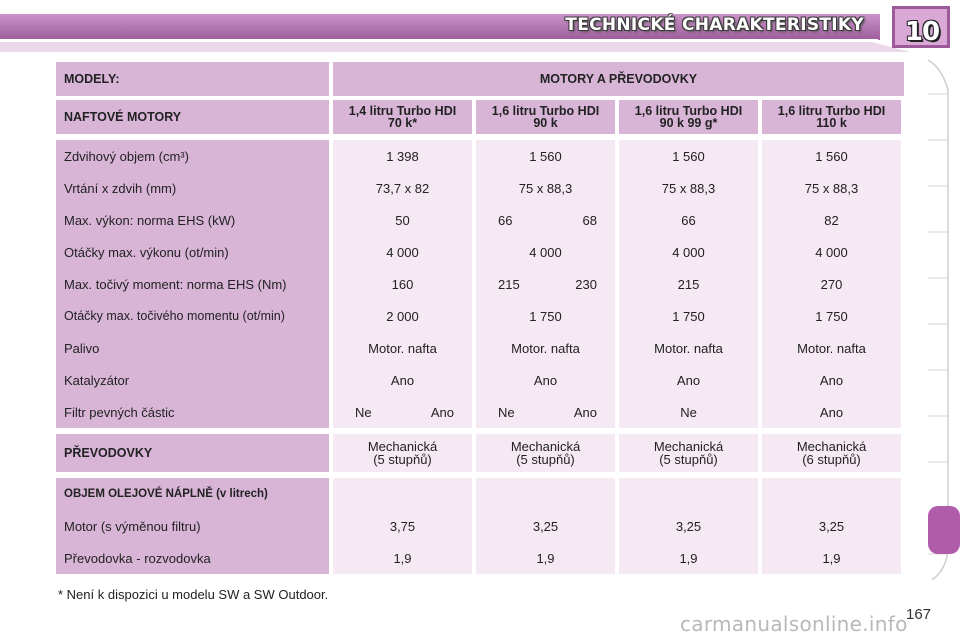 Image resolution: width=960 pixels, height=640 pixels. Describe the element at coordinates (402, 220) in the screenshot. I see `spec-value: 50` at that location.